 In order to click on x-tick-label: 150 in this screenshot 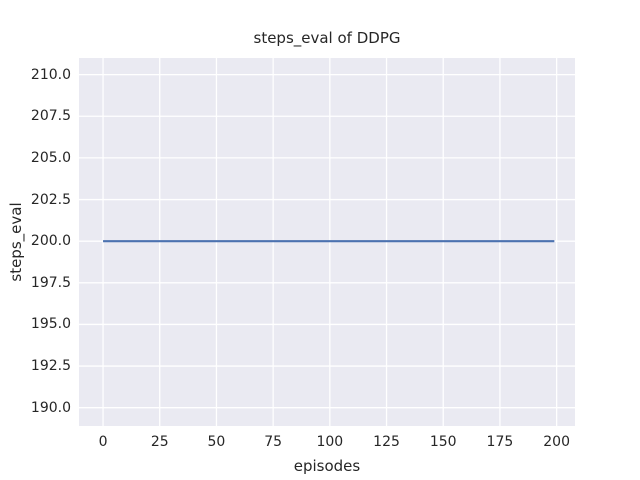, I will do `click(443, 442)`.